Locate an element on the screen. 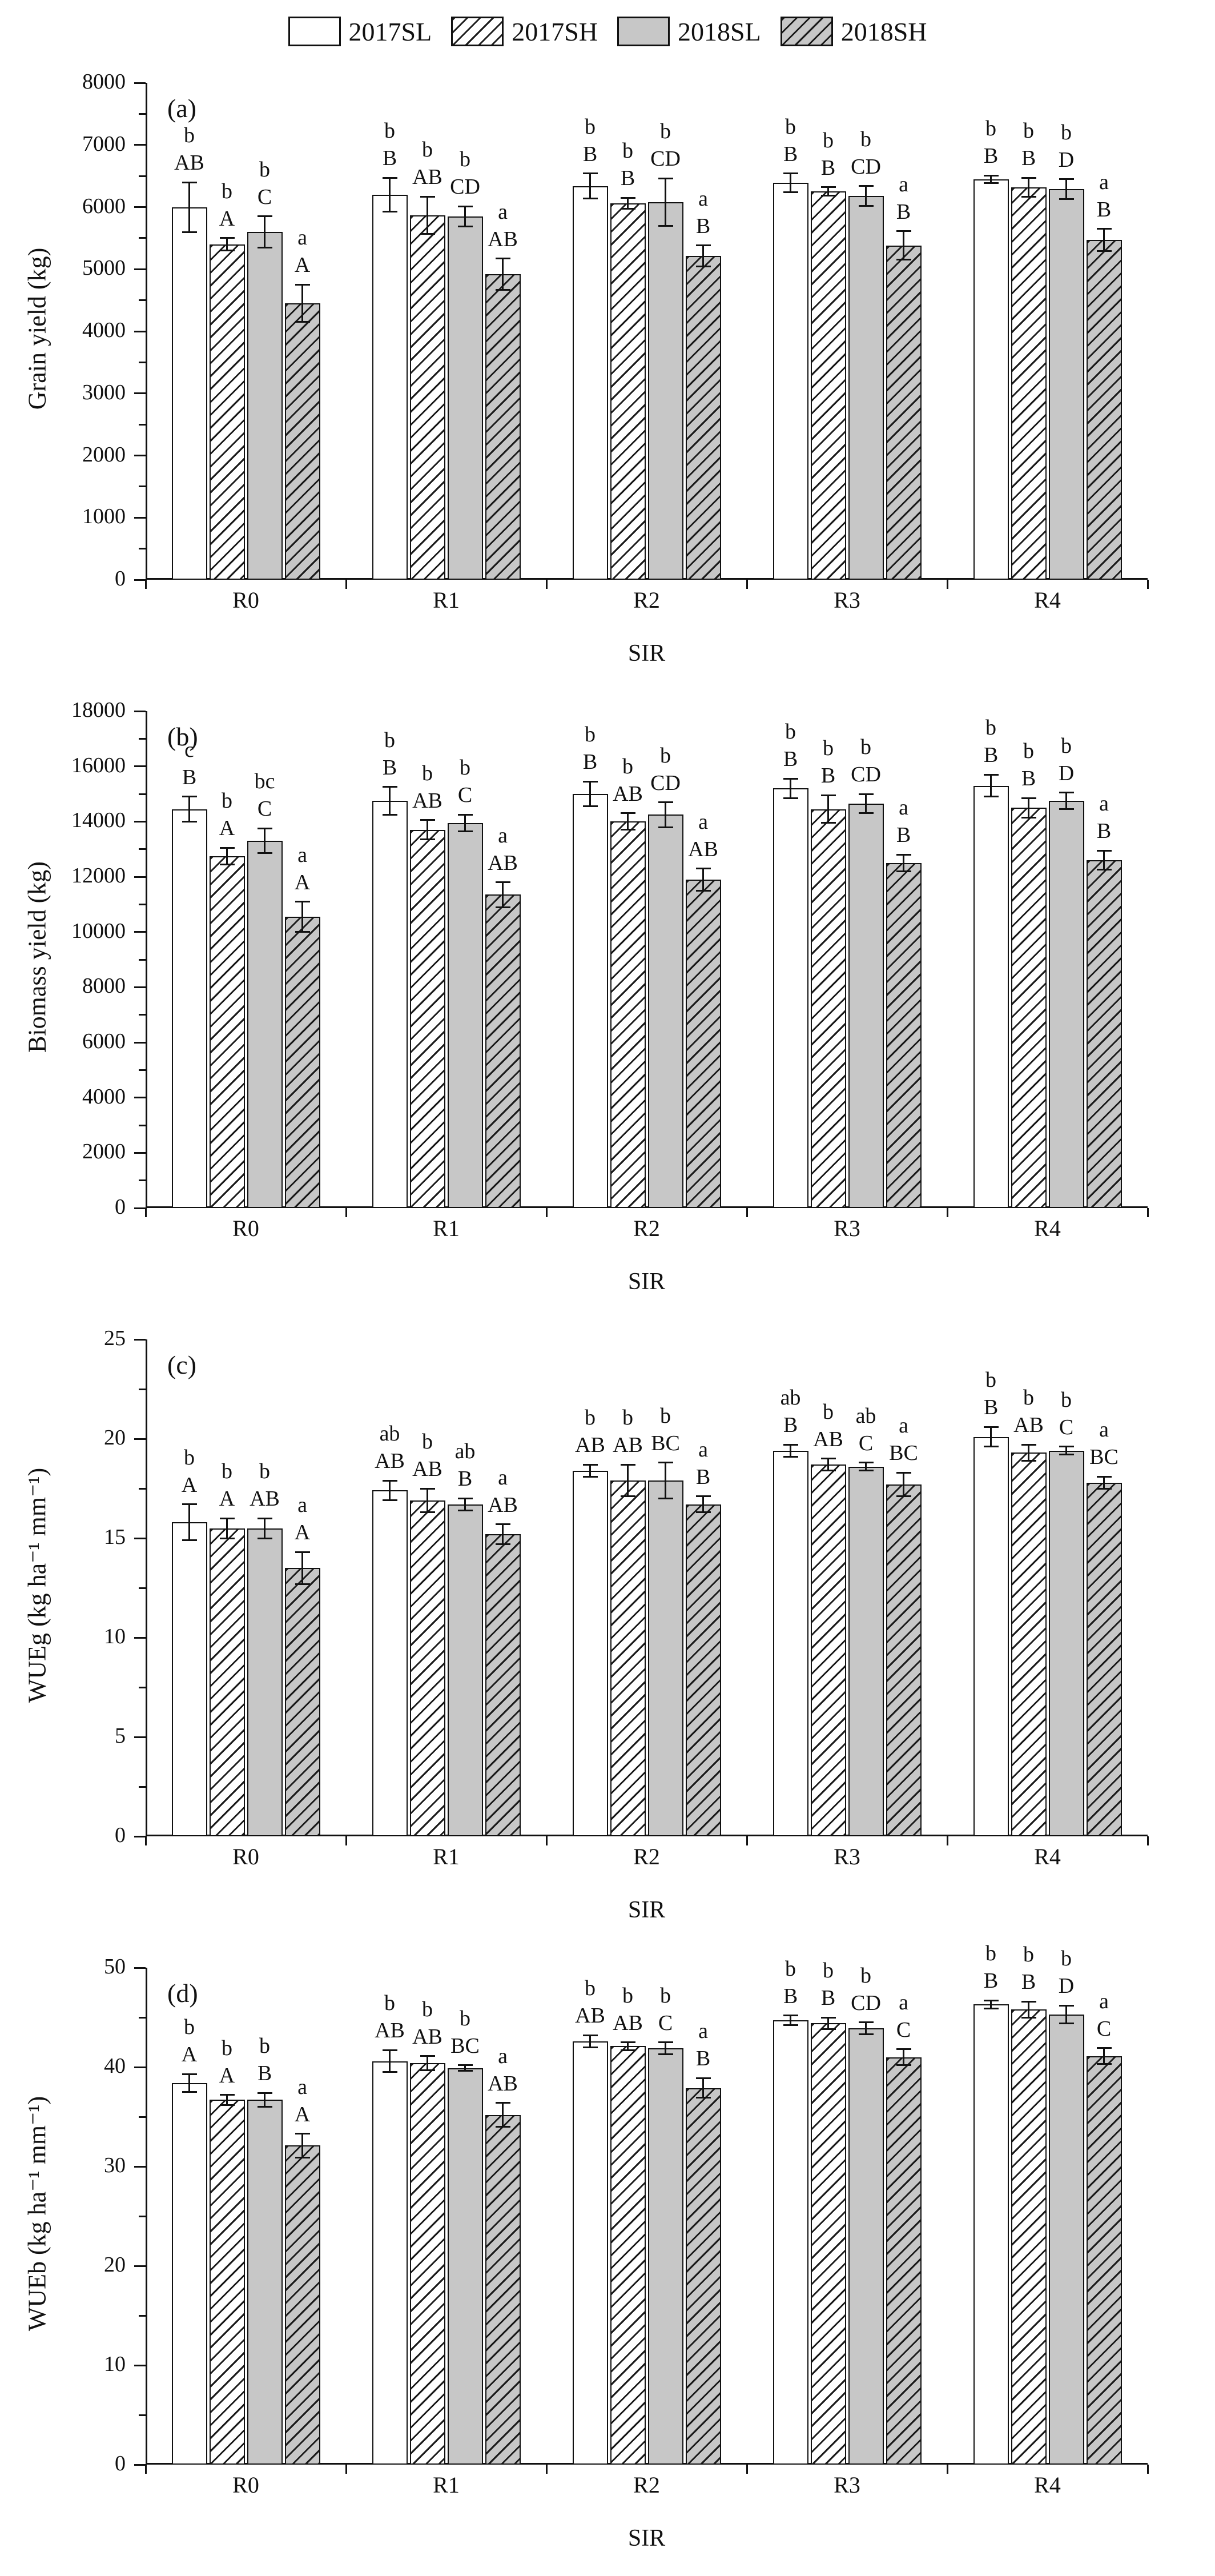  y-tick-label: 20 is located at coordinates (115, 1438).